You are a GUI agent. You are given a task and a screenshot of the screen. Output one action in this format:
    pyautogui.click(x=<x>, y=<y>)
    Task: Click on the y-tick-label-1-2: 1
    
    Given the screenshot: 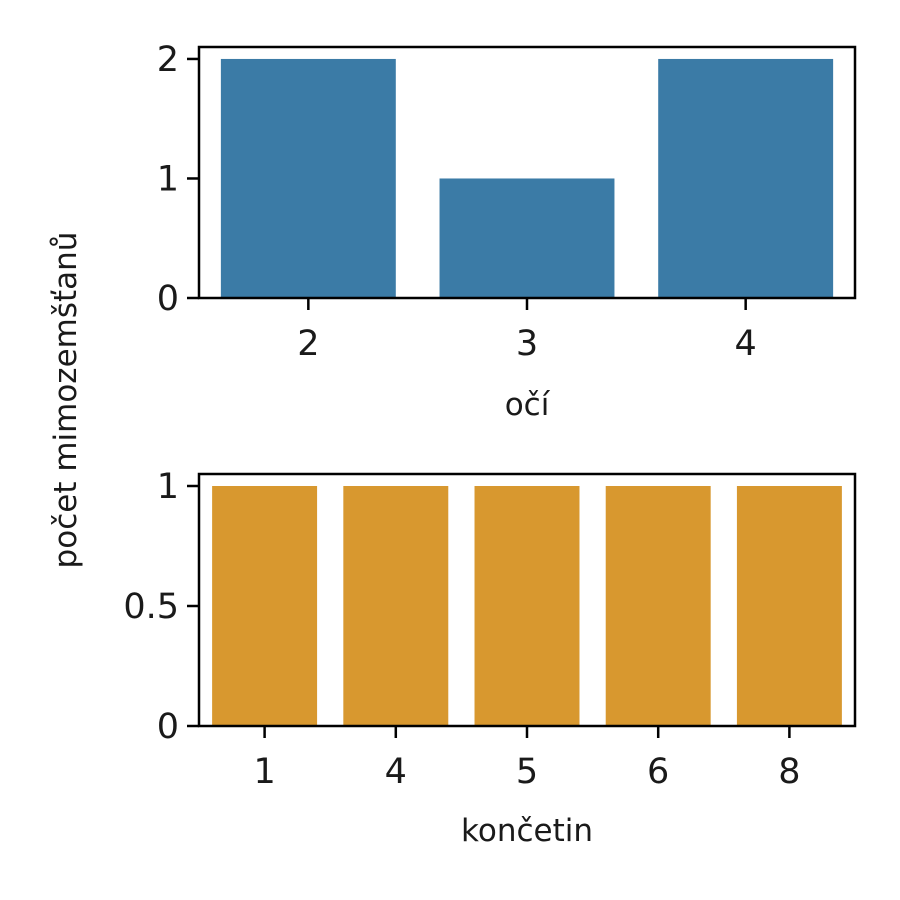 What is the action you would take?
    pyautogui.click(x=168, y=179)
    